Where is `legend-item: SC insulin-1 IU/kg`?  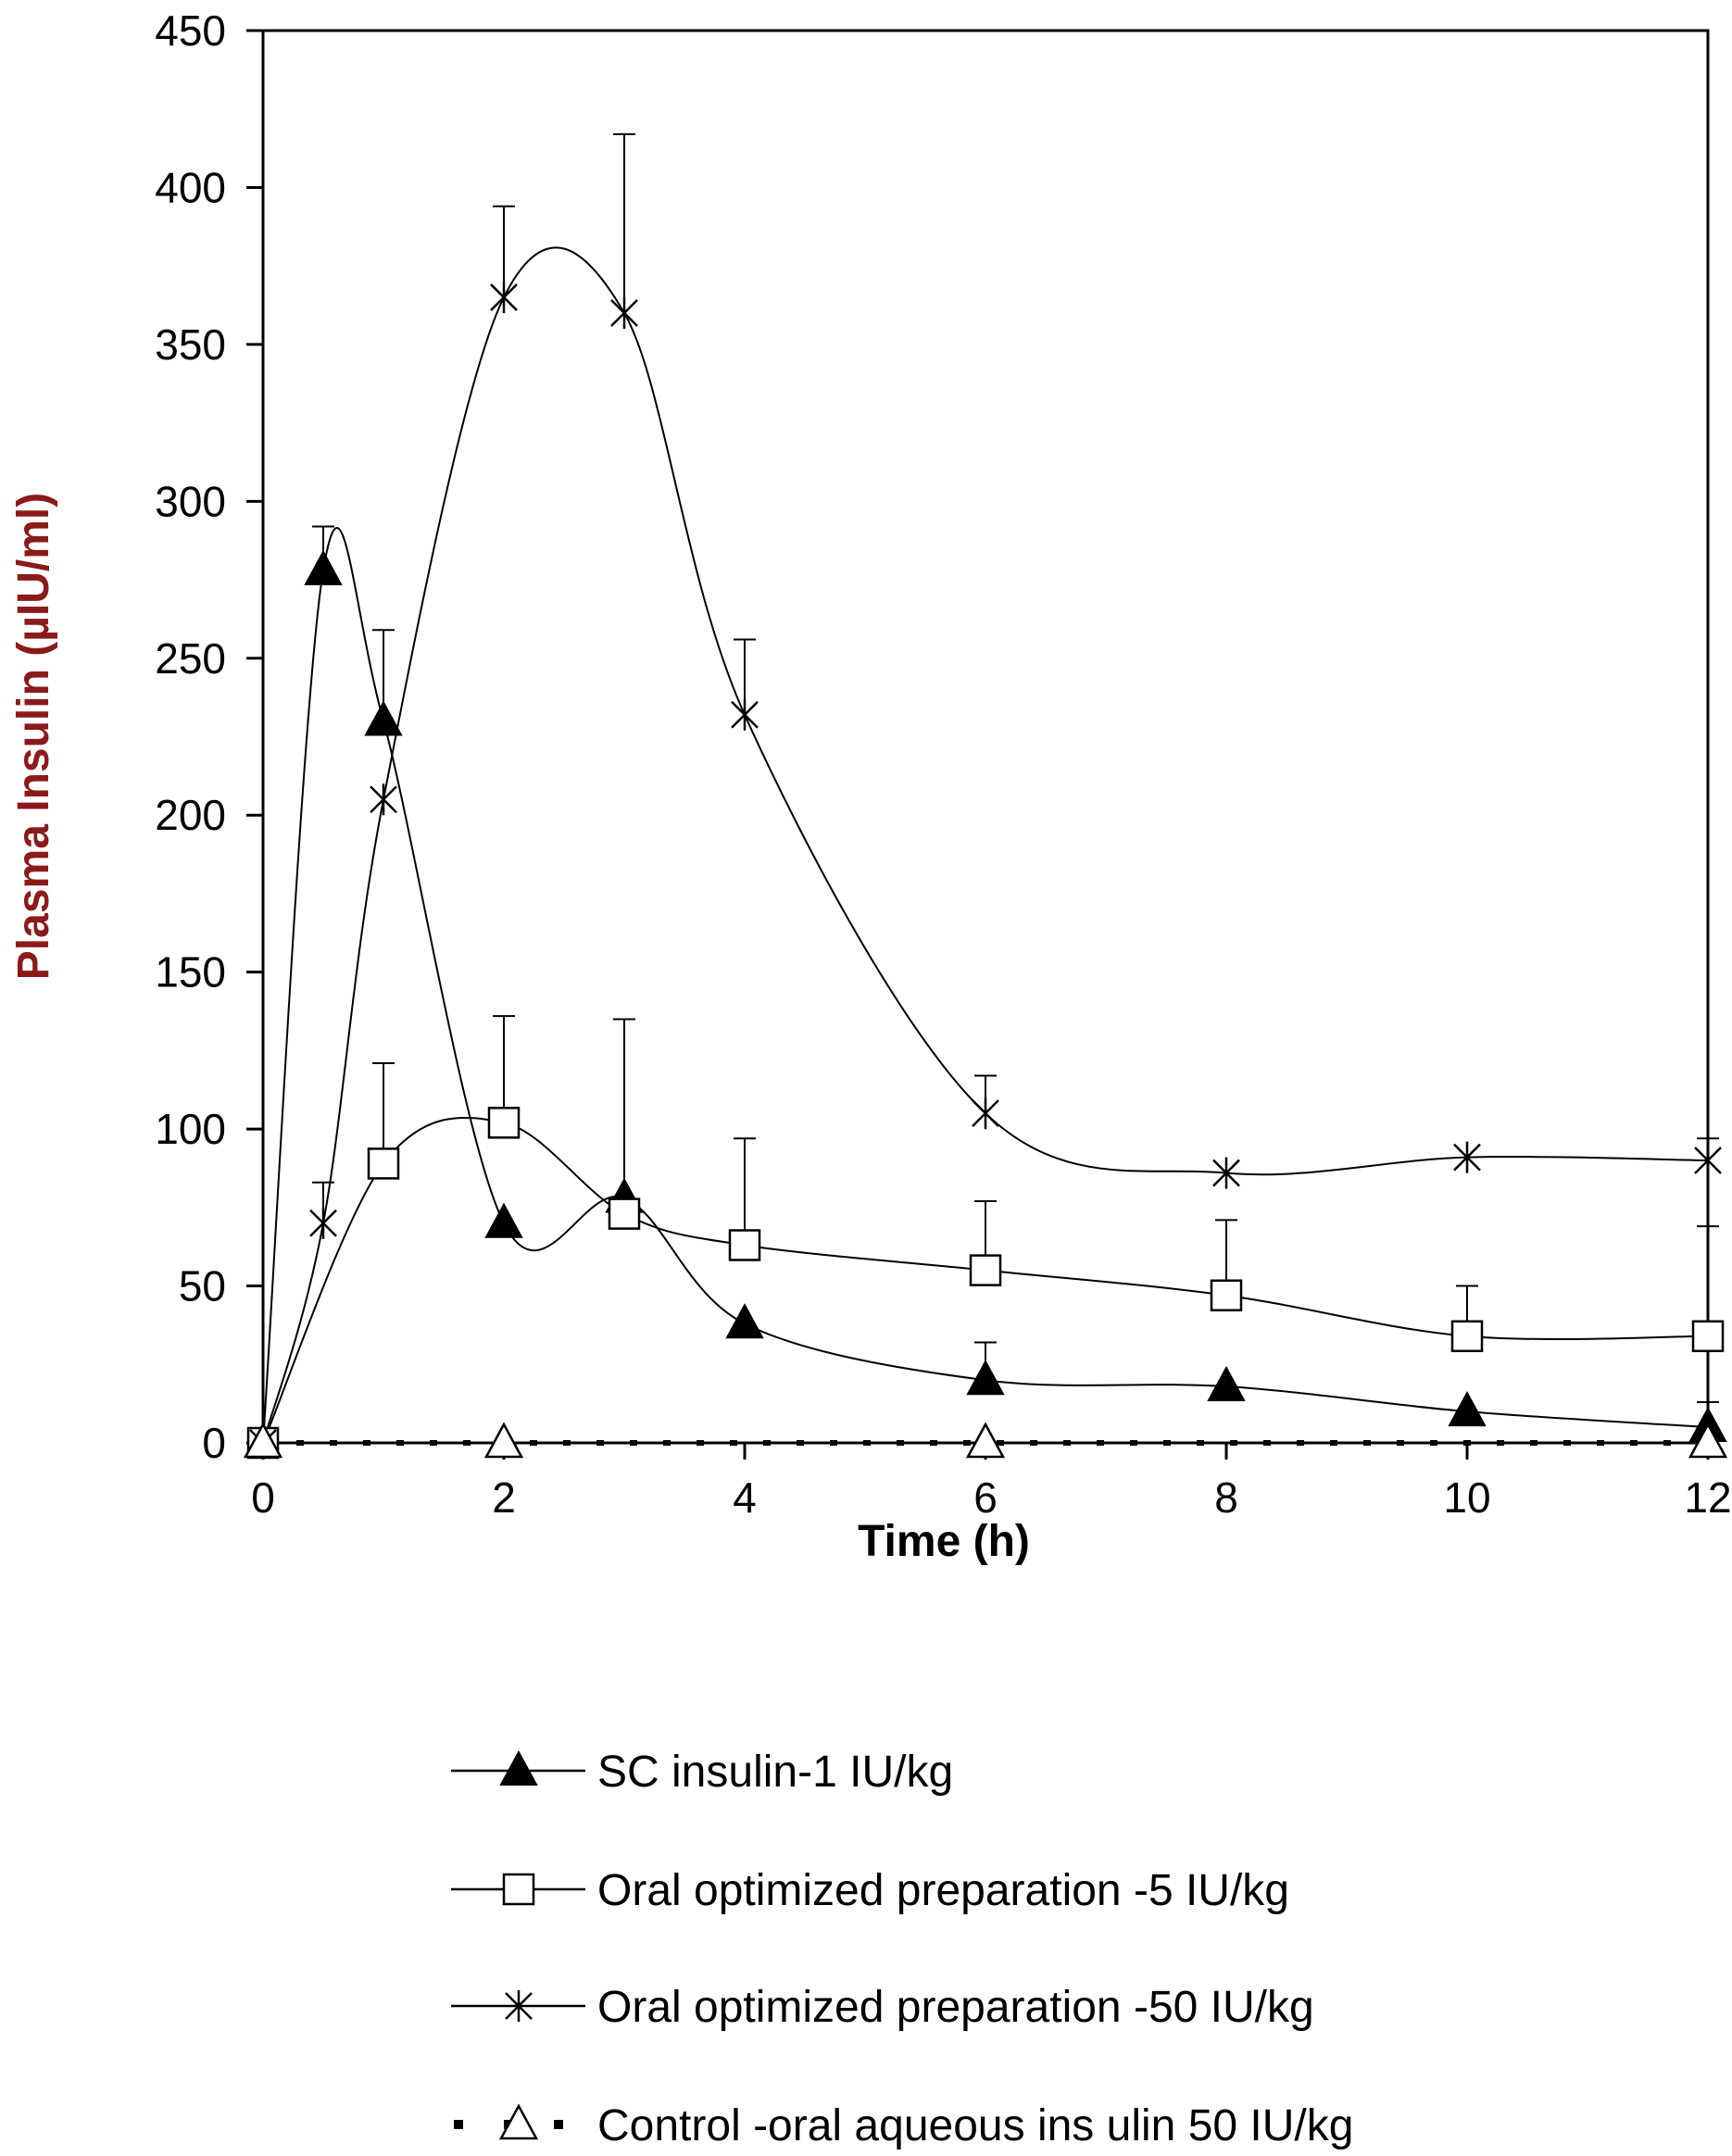 legend-item: SC insulin-1 IU/kg is located at coordinates (702, 1772).